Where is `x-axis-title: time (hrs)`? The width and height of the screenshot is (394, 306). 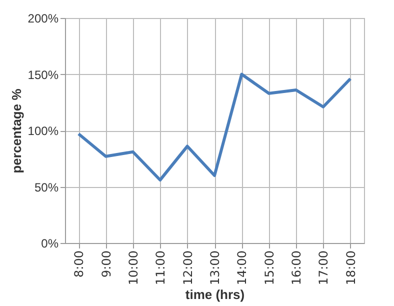 x-axis-title: time (hrs) is located at coordinates (215, 294).